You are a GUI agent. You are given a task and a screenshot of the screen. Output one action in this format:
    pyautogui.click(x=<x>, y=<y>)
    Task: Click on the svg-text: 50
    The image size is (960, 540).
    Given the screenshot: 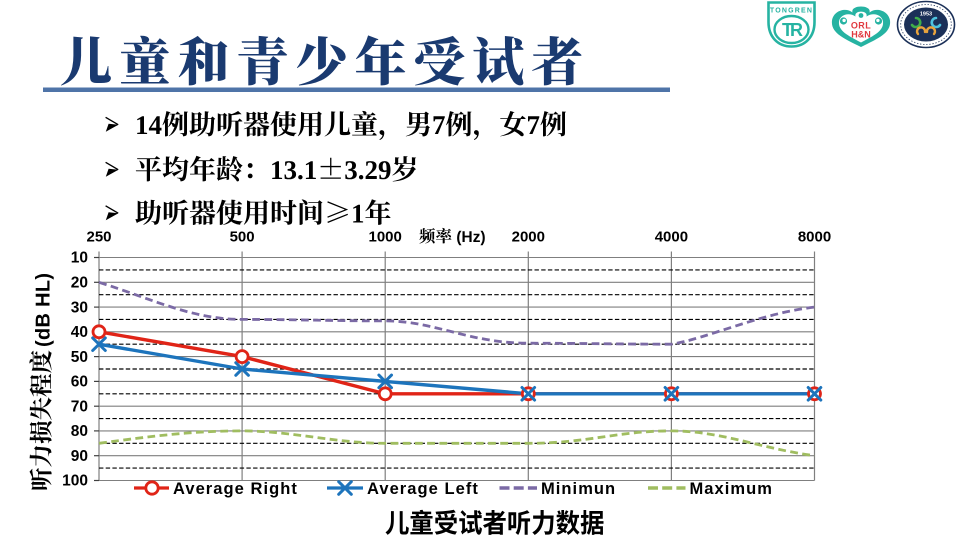 What is the action you would take?
    pyautogui.click(x=79, y=357)
    